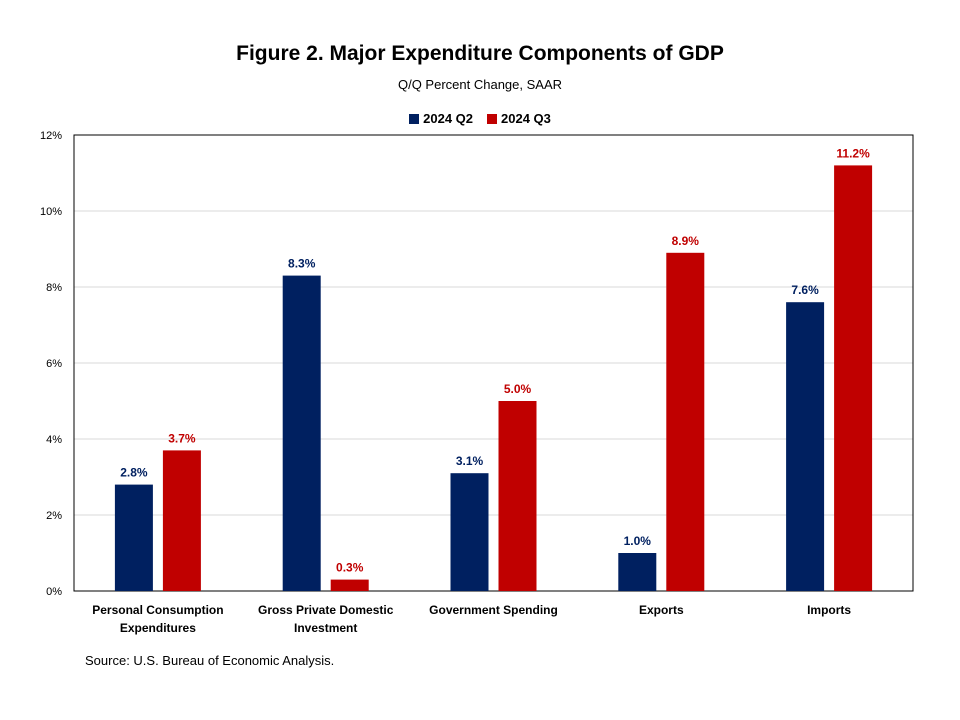 This screenshot has height=720, width=960. I want to click on x-tick-label: Gross Private Domestic, so click(326, 610).